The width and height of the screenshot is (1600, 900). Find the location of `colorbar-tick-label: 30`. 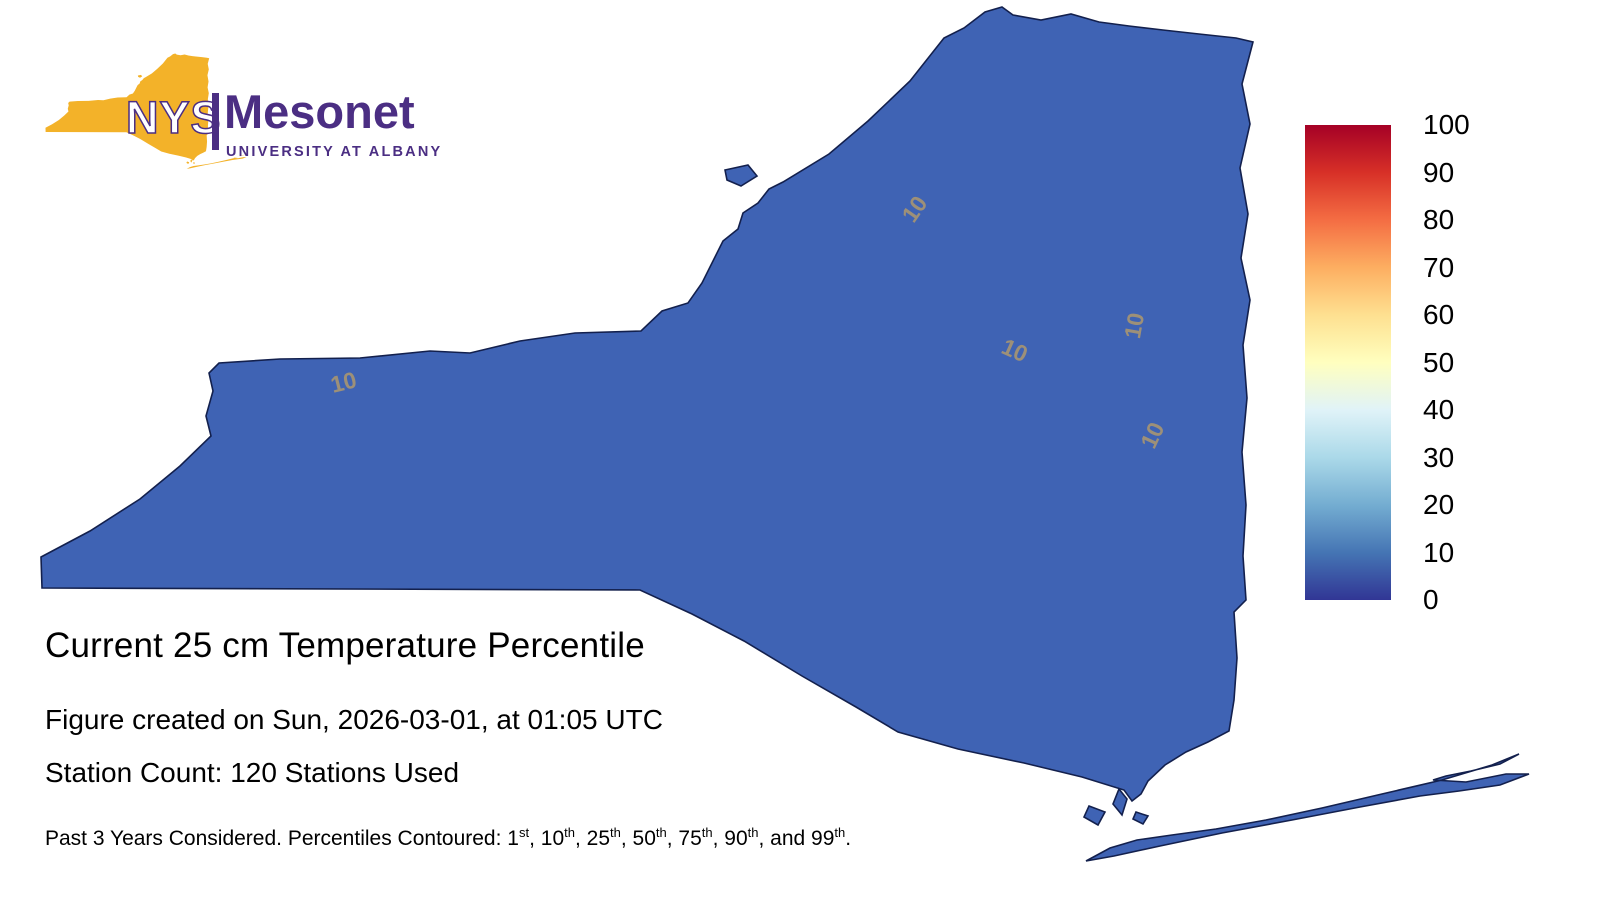

colorbar-tick-label: 30 is located at coordinates (1439, 457).